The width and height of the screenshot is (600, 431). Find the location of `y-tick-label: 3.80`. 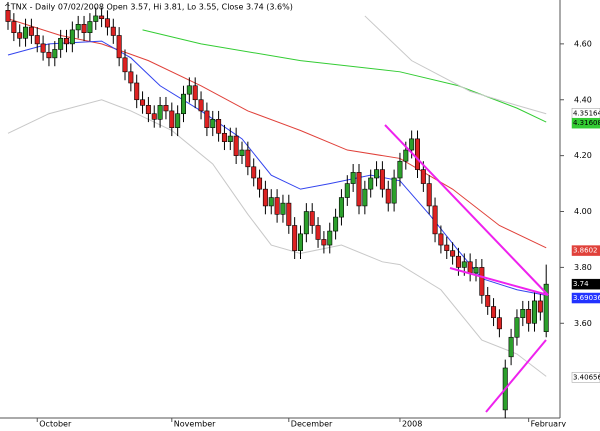

y-tick-label: 3.80 is located at coordinates (583, 267).